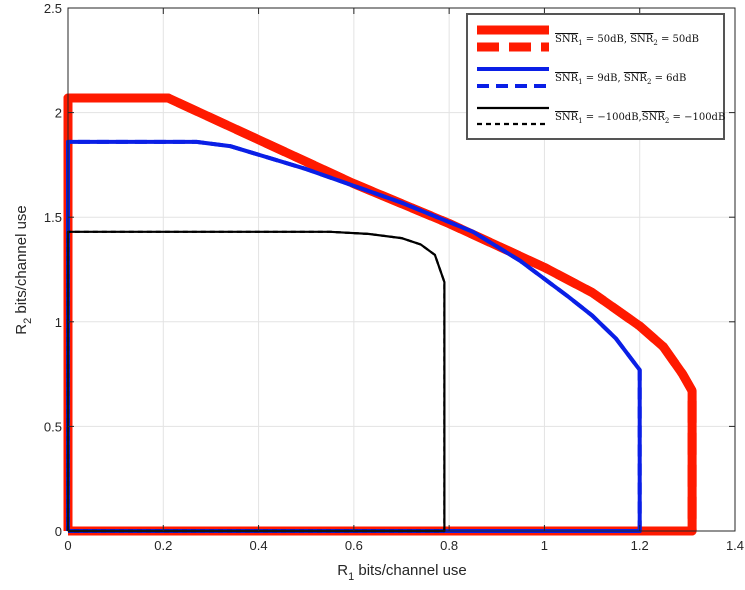 The width and height of the screenshot is (745, 590). Describe the element at coordinates (58, 531) in the screenshot. I see `y-tick-label: 0` at that location.